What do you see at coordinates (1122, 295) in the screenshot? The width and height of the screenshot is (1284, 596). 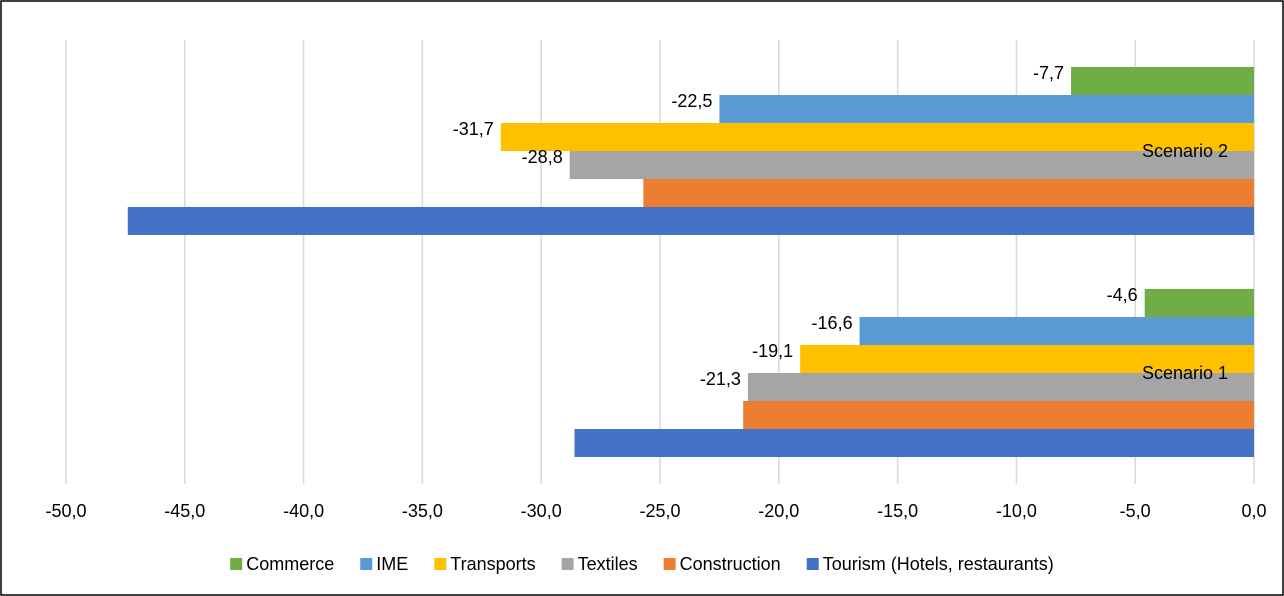 I see `data-label: -4,6` at bounding box center [1122, 295].